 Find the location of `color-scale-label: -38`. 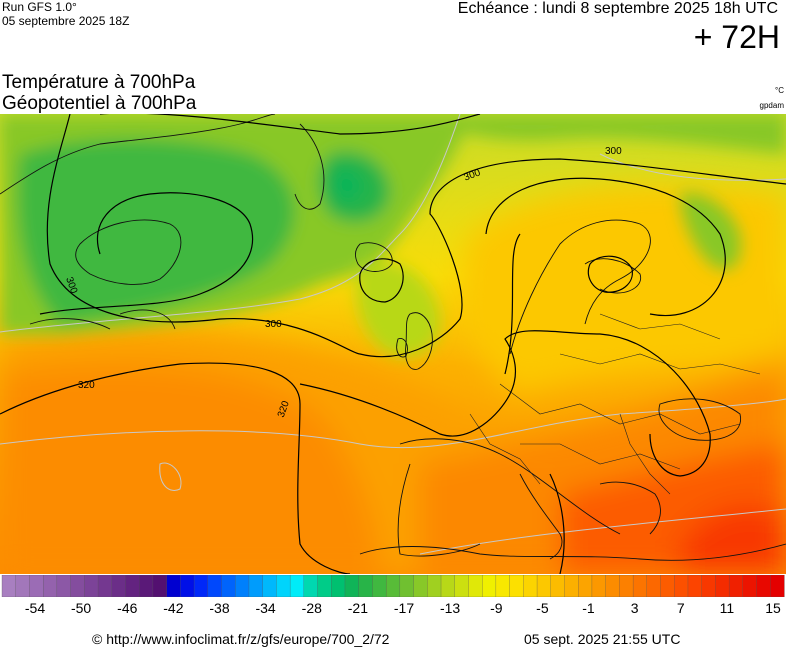

color-scale-label: -38 is located at coordinates (219, 608).